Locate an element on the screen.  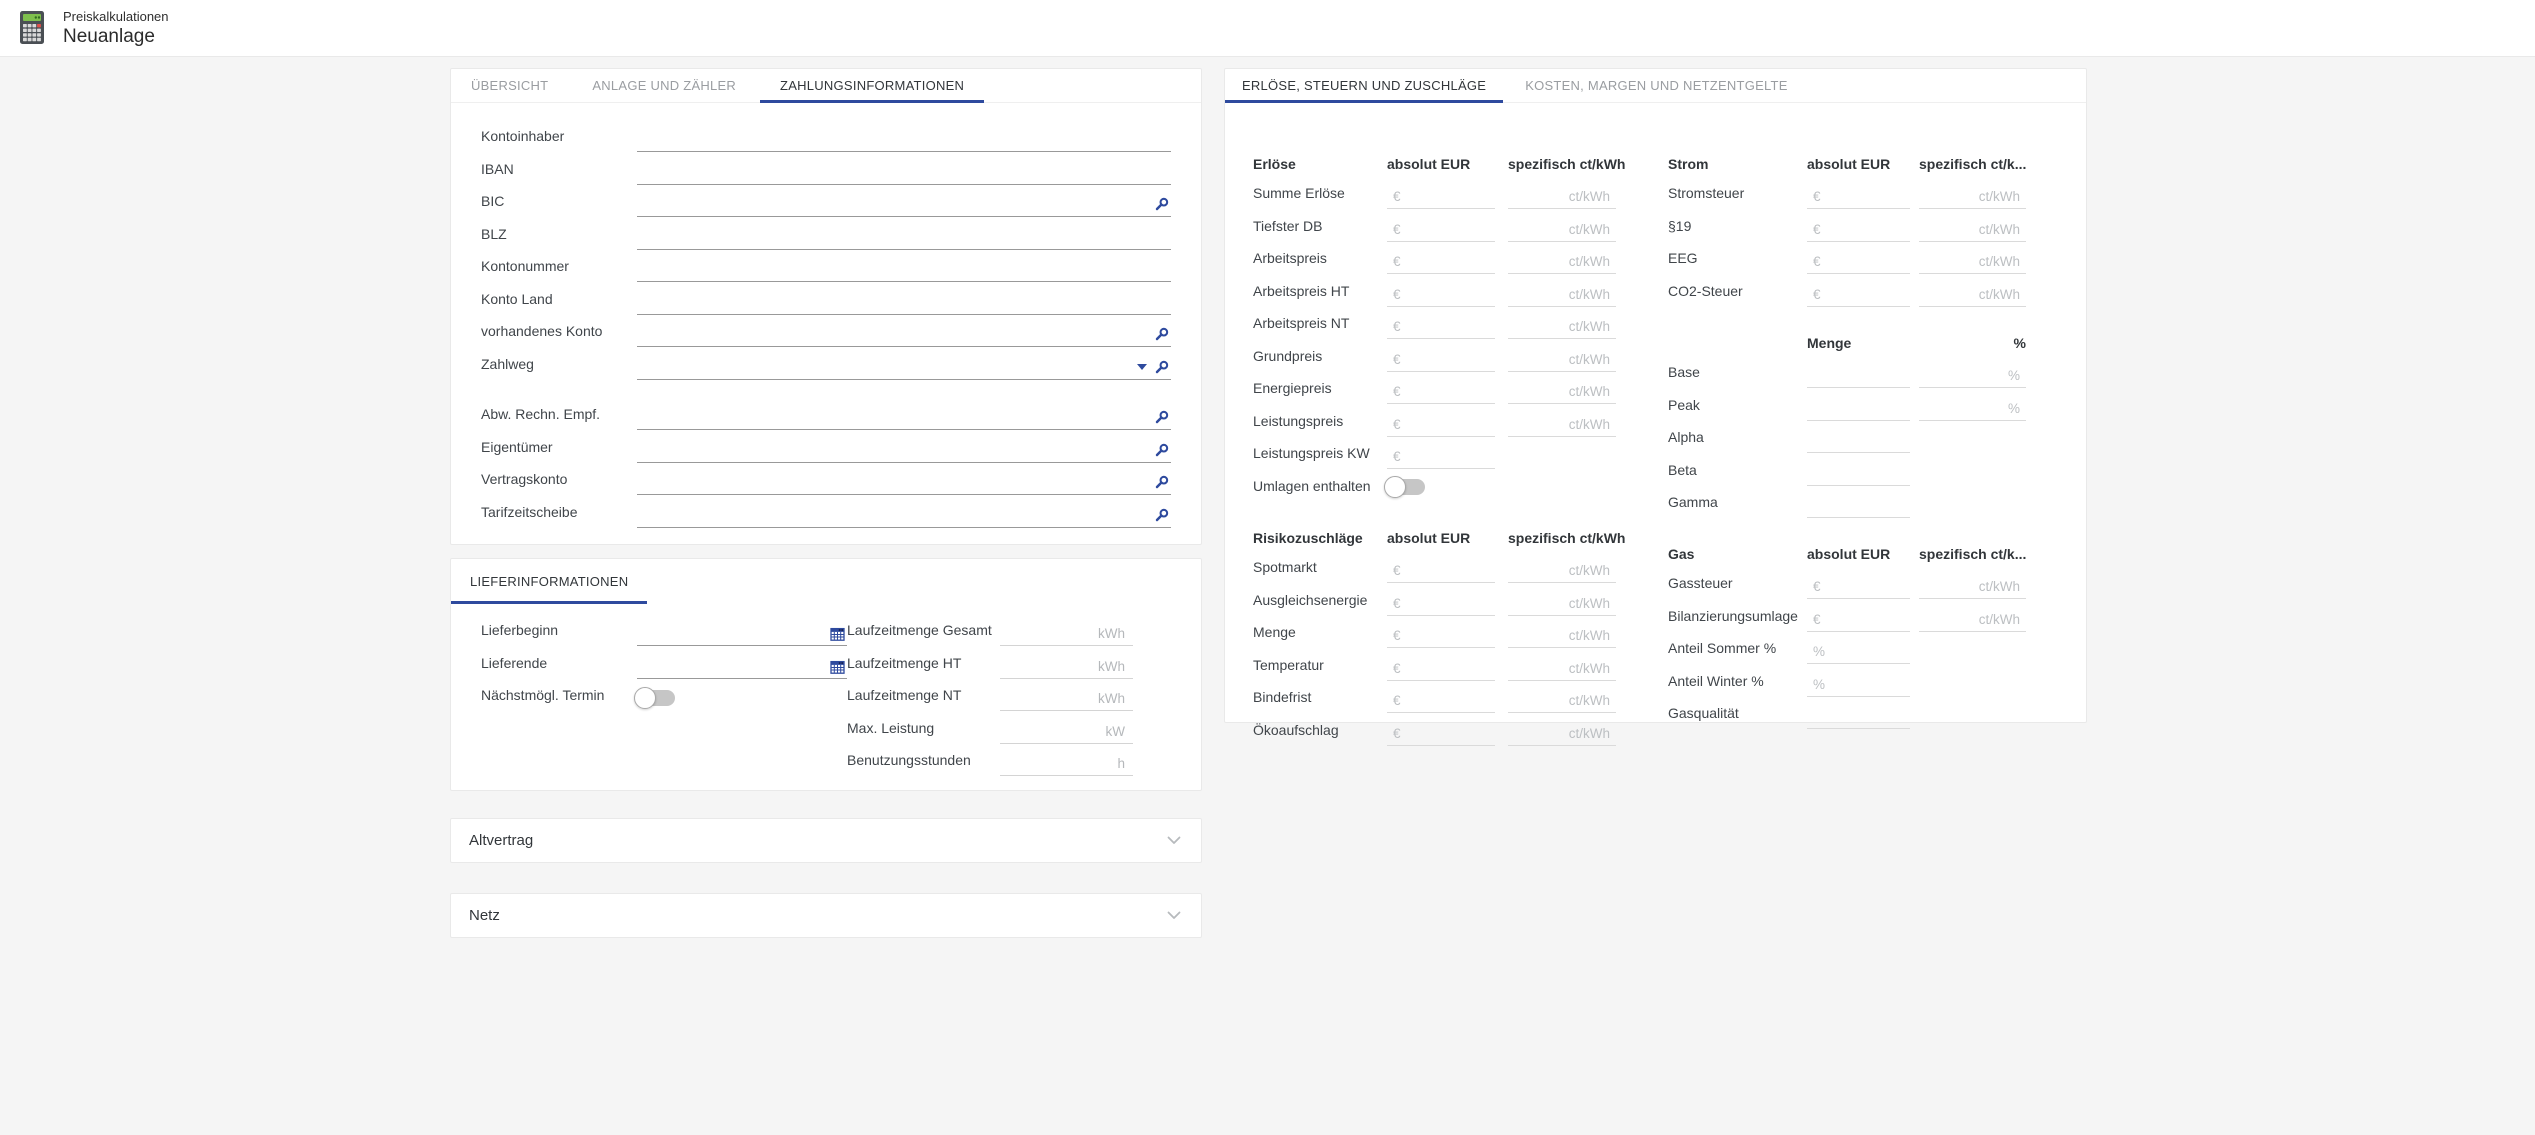
tab-uebersicht: ÜBERSICHT is located at coordinates (510, 85).